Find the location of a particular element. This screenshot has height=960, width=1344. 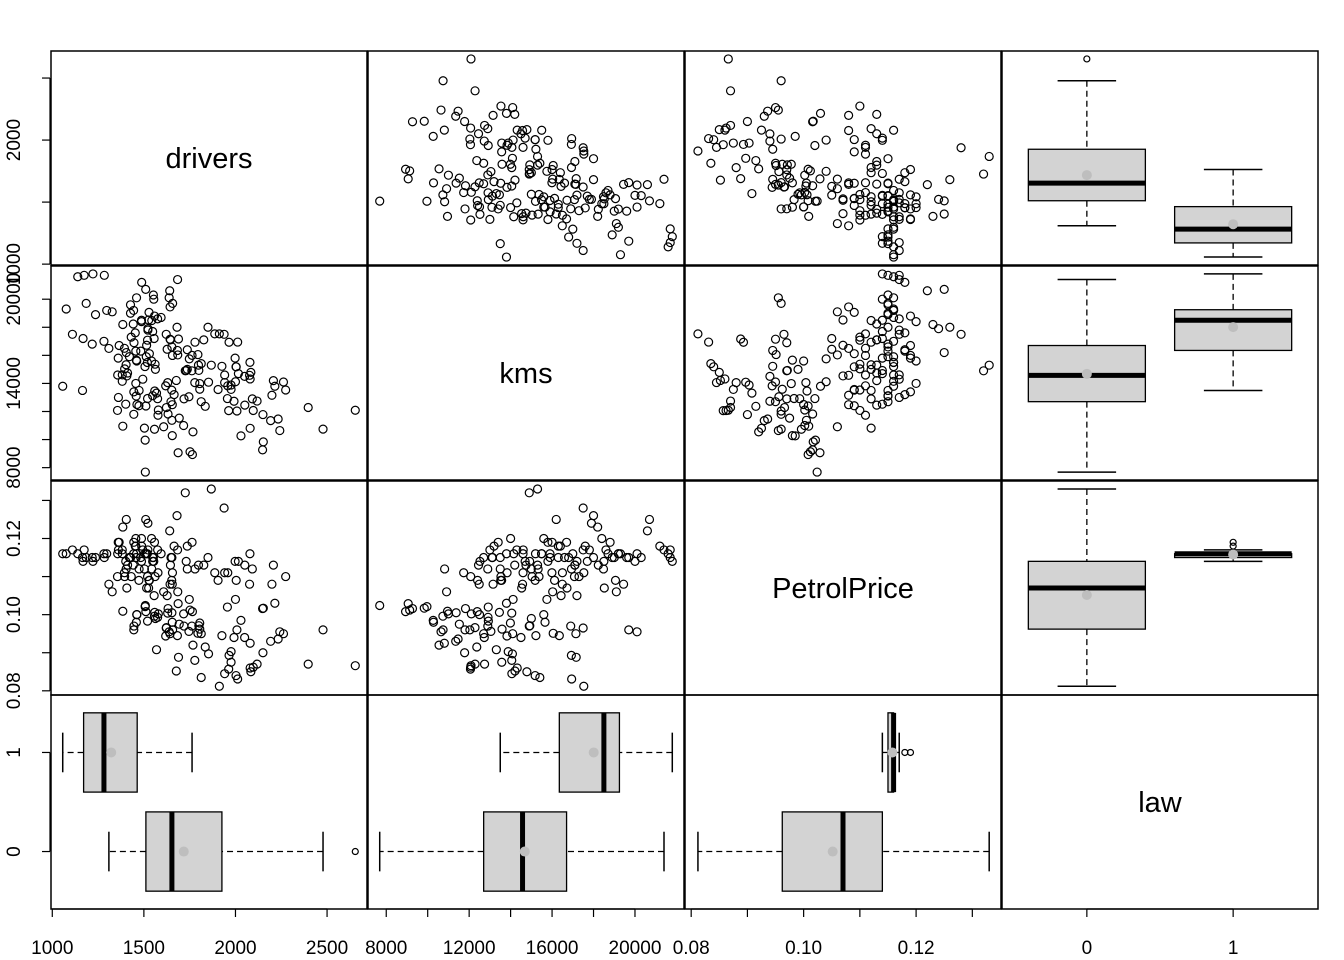

y-axis-law: 01 is located at coordinates (27, 802).